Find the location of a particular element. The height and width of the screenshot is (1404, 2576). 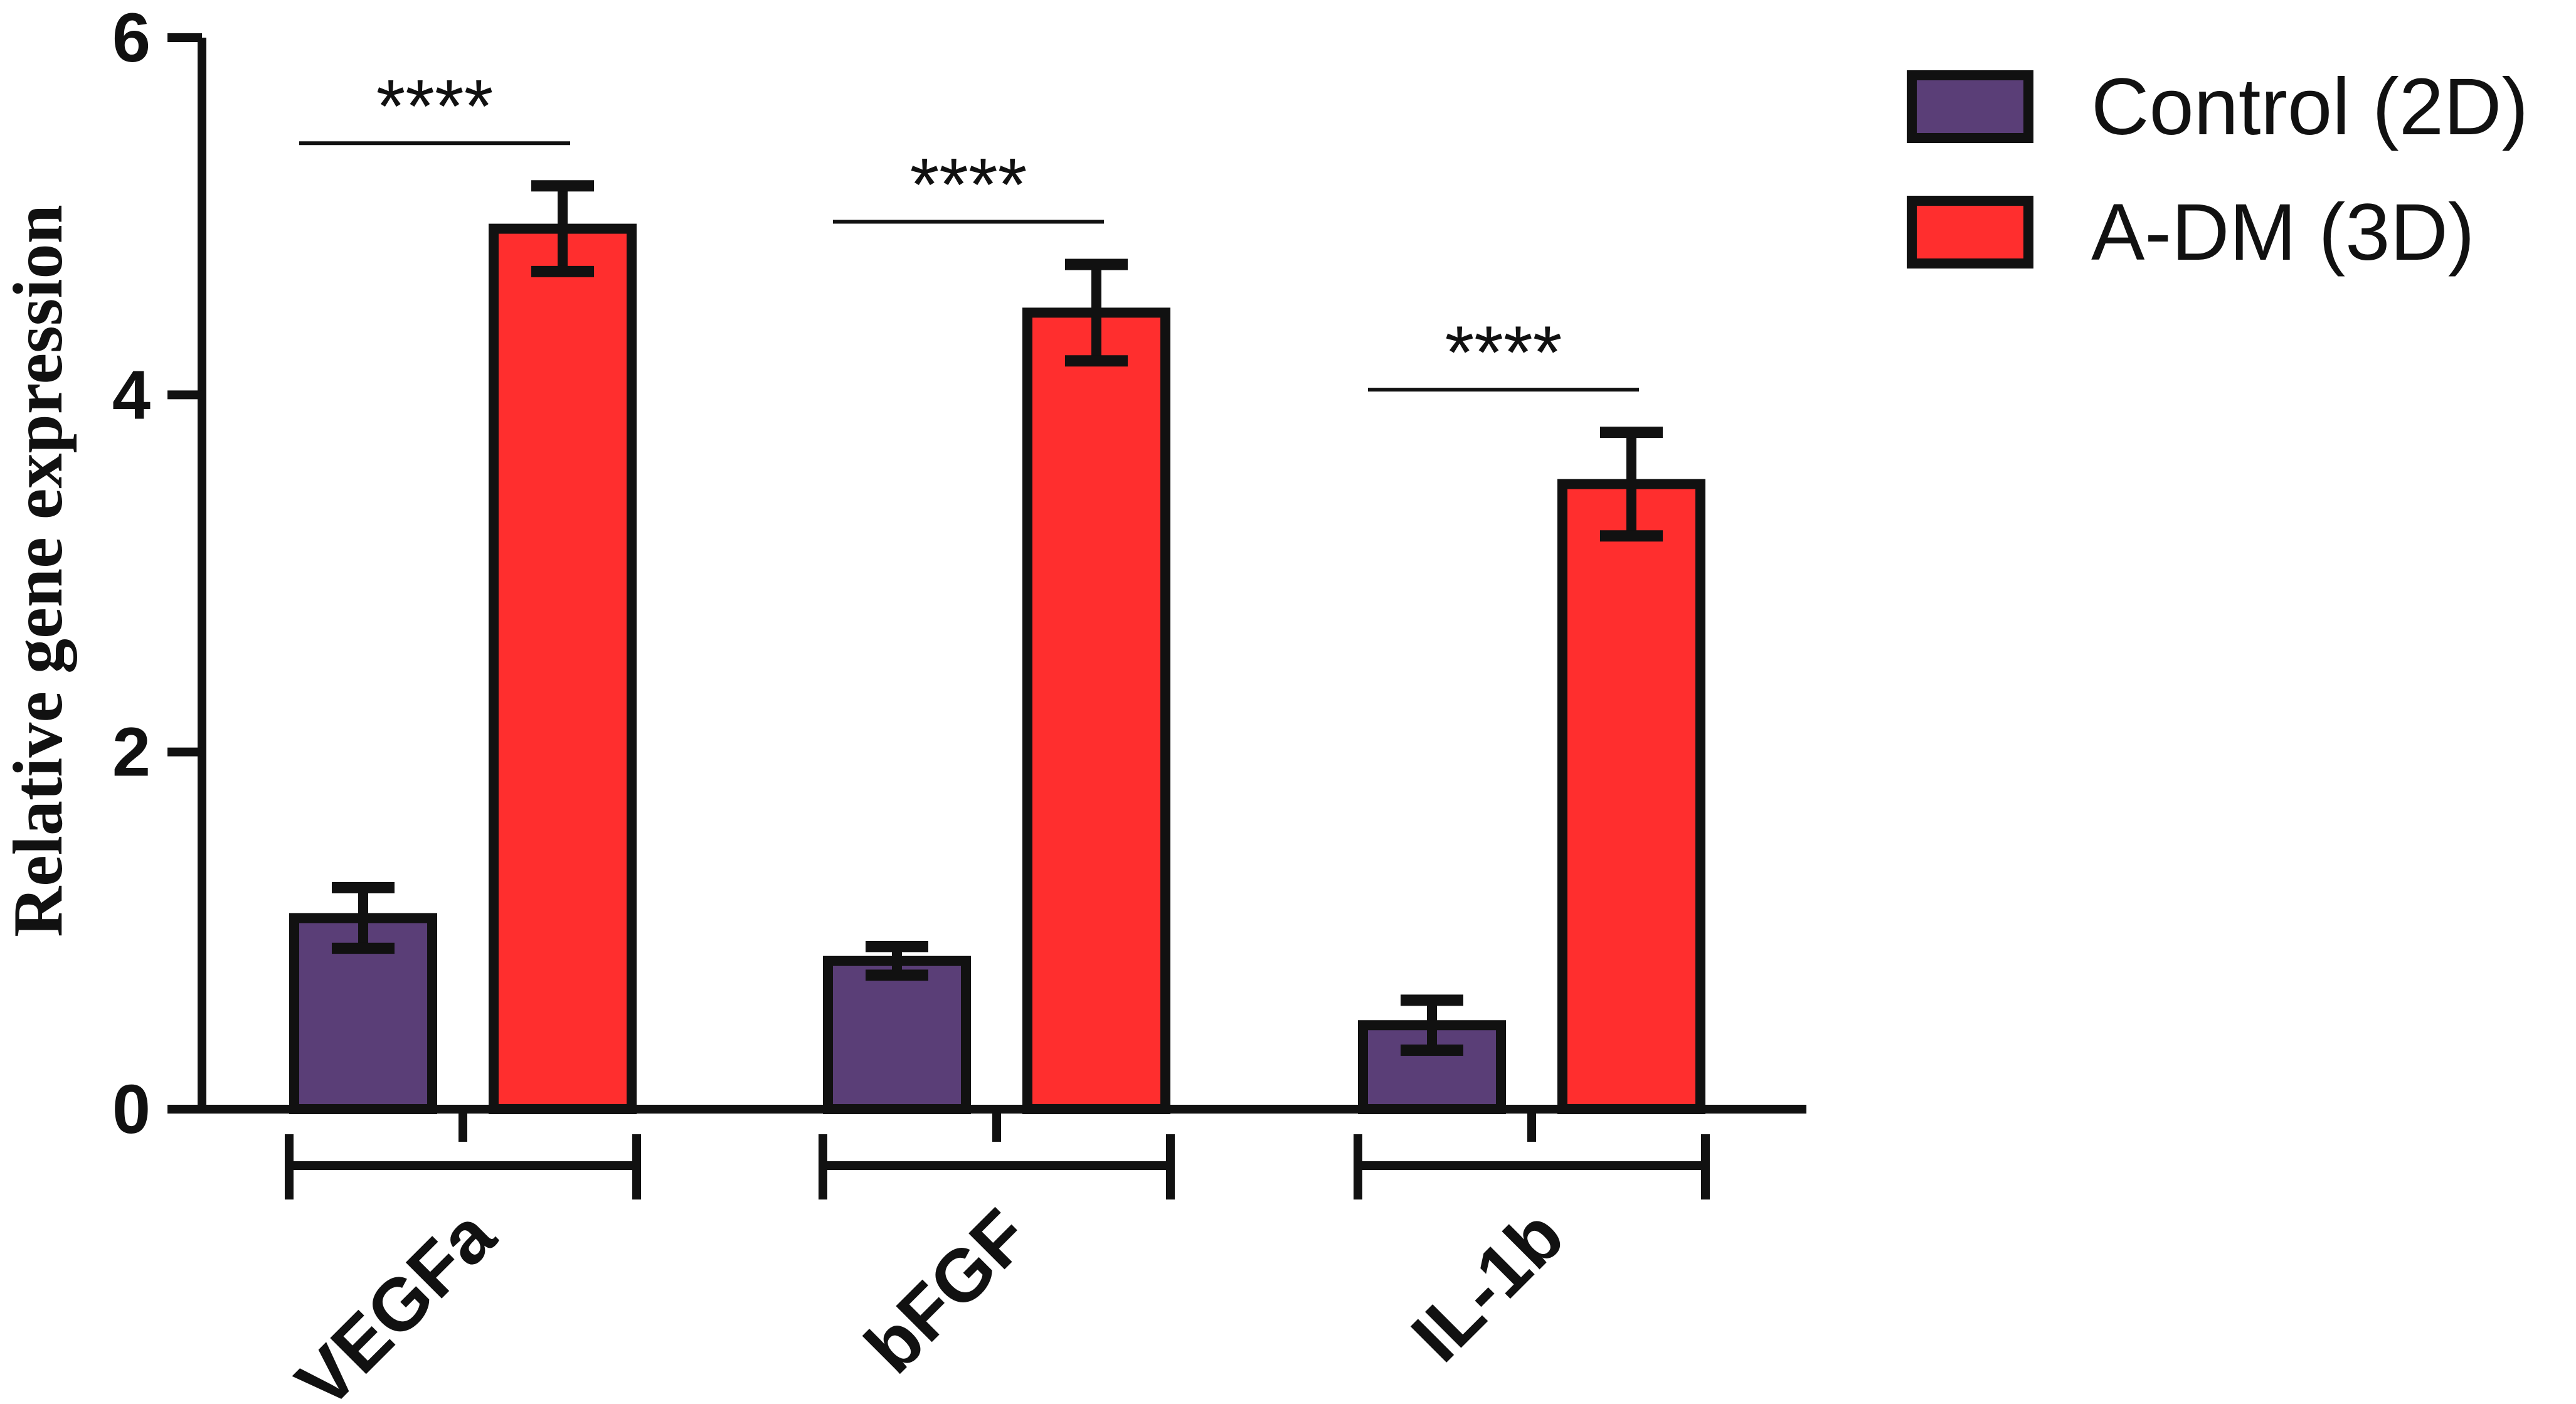

y-tick-label: 4 is located at coordinates (131, 394).